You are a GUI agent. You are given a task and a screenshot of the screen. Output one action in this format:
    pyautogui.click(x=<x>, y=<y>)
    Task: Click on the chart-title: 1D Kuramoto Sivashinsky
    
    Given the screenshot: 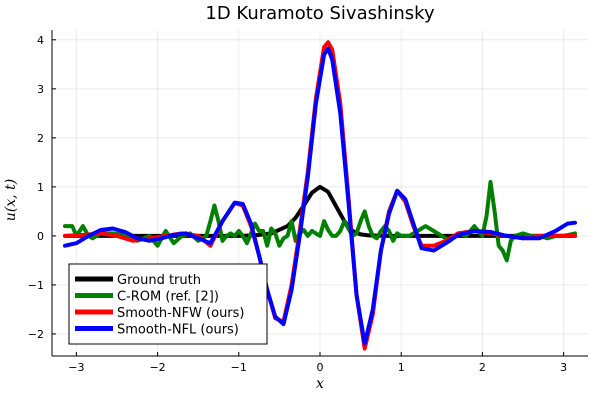 What is the action you would take?
    pyautogui.click(x=320, y=13)
    